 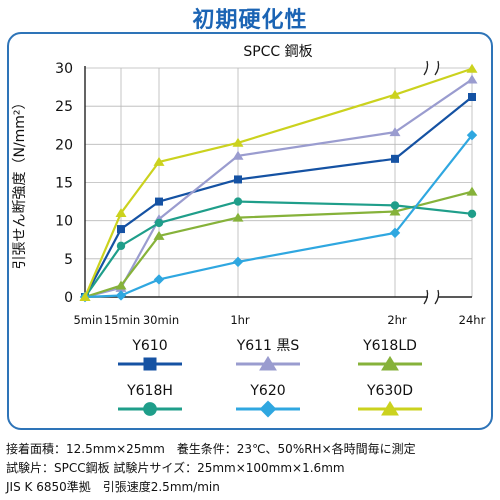 I want to click on legend-label: Y630D, so click(x=389, y=391).